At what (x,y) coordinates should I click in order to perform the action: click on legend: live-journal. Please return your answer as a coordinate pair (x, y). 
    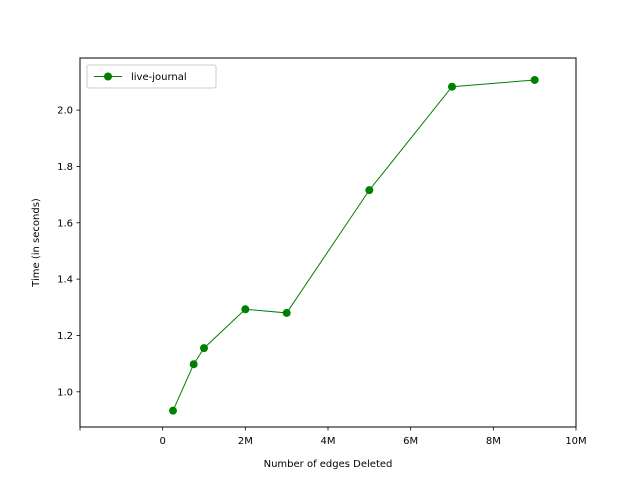
    Looking at the image, I should click on (151, 76).